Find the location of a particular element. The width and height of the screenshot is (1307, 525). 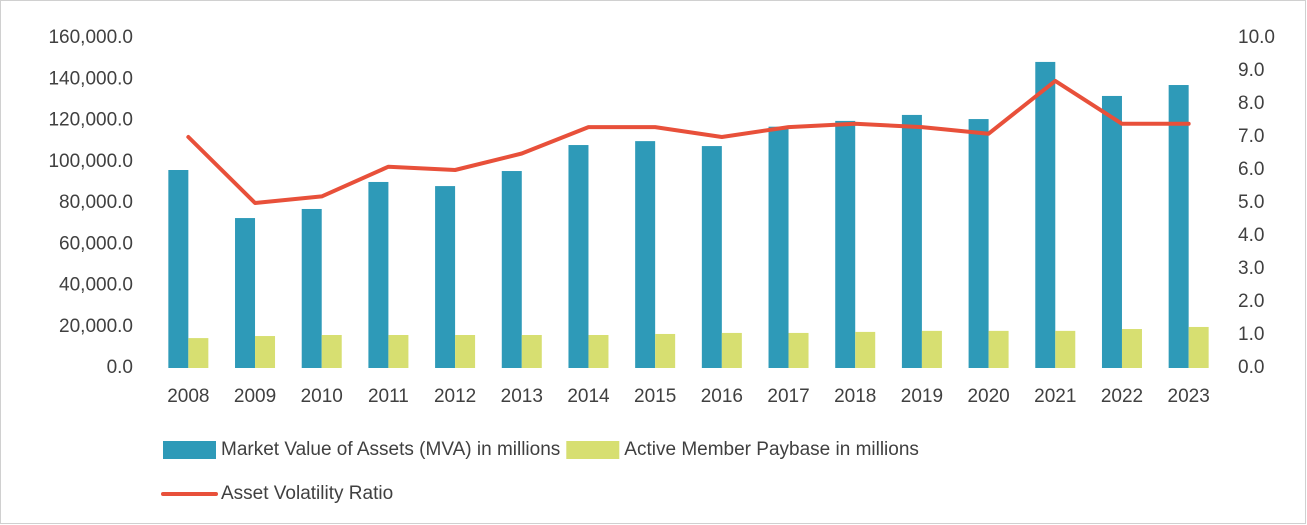

x-tick-label: 2019 is located at coordinates (922, 396).